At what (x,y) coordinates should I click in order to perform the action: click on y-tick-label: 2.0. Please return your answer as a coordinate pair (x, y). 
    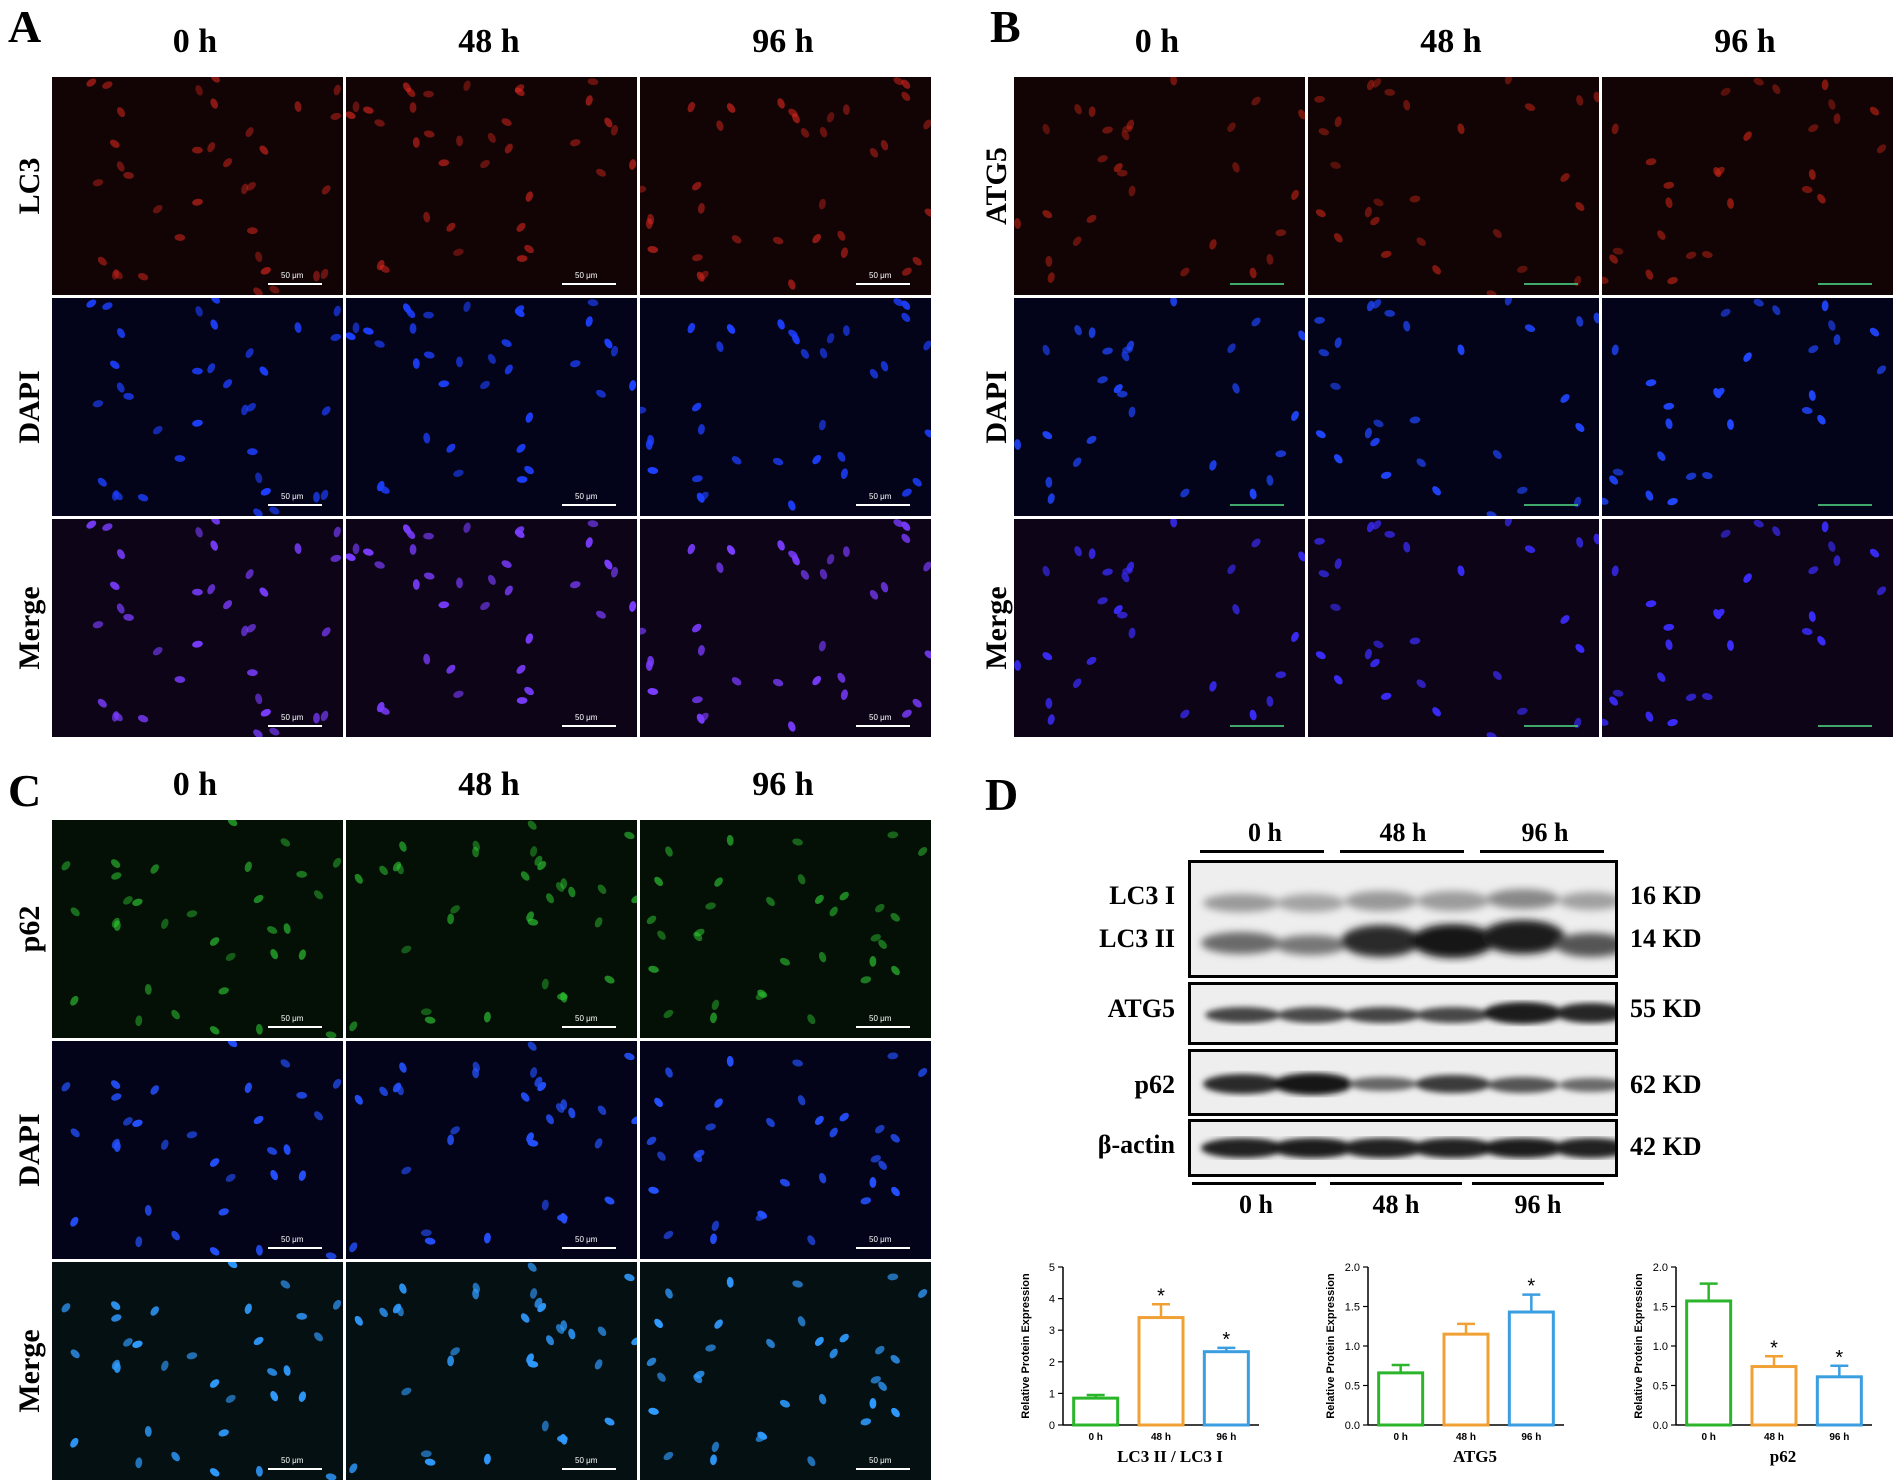
    Looking at the image, I should click on (1352, 1268).